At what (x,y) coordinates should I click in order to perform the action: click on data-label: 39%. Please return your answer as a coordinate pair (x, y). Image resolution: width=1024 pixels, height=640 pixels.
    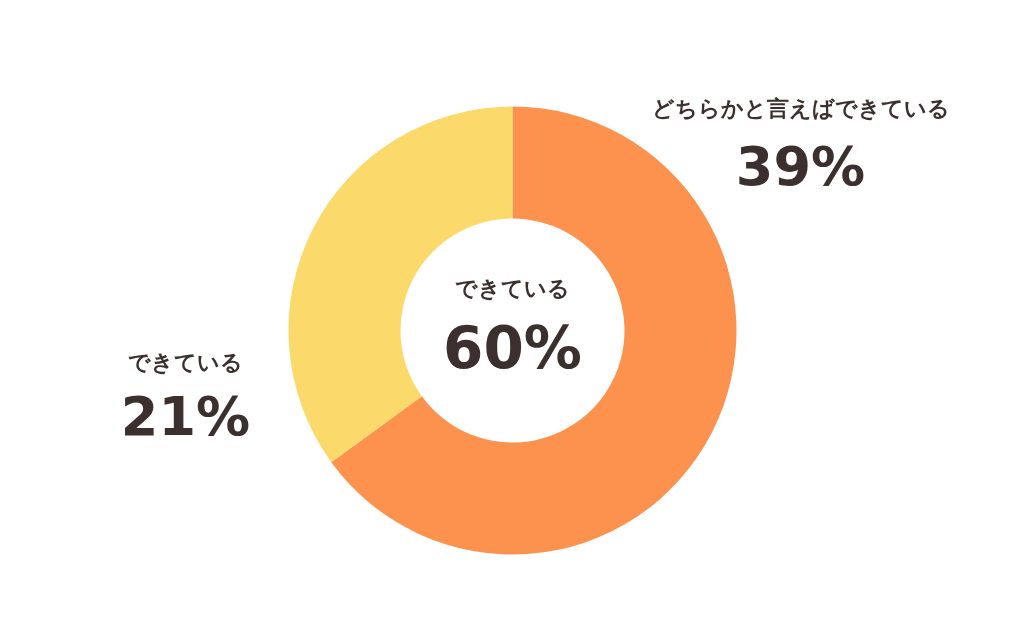
    Looking at the image, I should click on (800, 166).